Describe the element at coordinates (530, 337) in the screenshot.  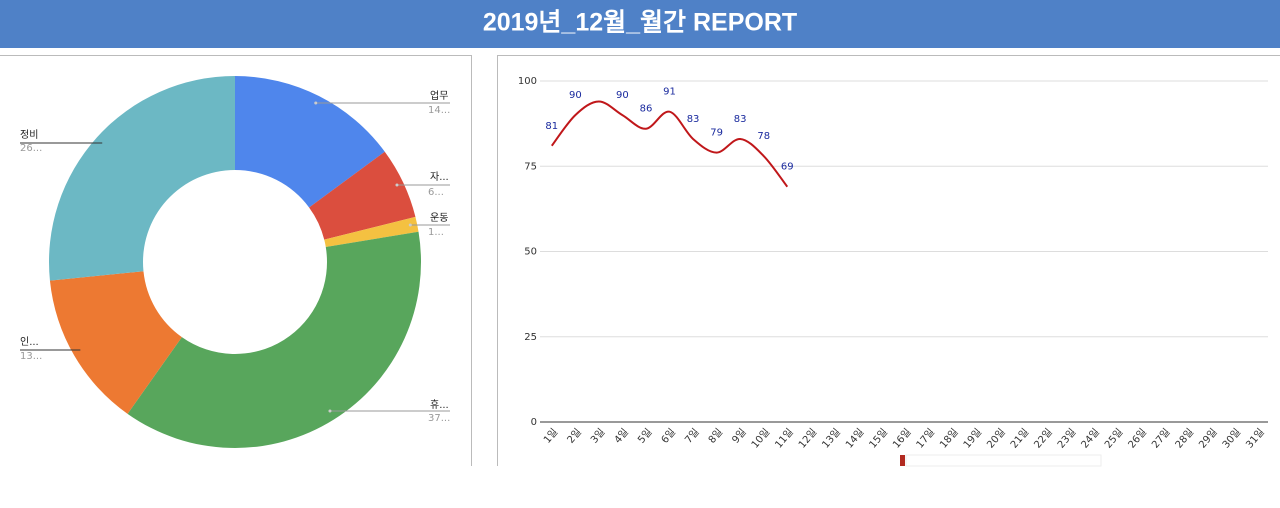
I see `y-tick-label: 25` at that location.